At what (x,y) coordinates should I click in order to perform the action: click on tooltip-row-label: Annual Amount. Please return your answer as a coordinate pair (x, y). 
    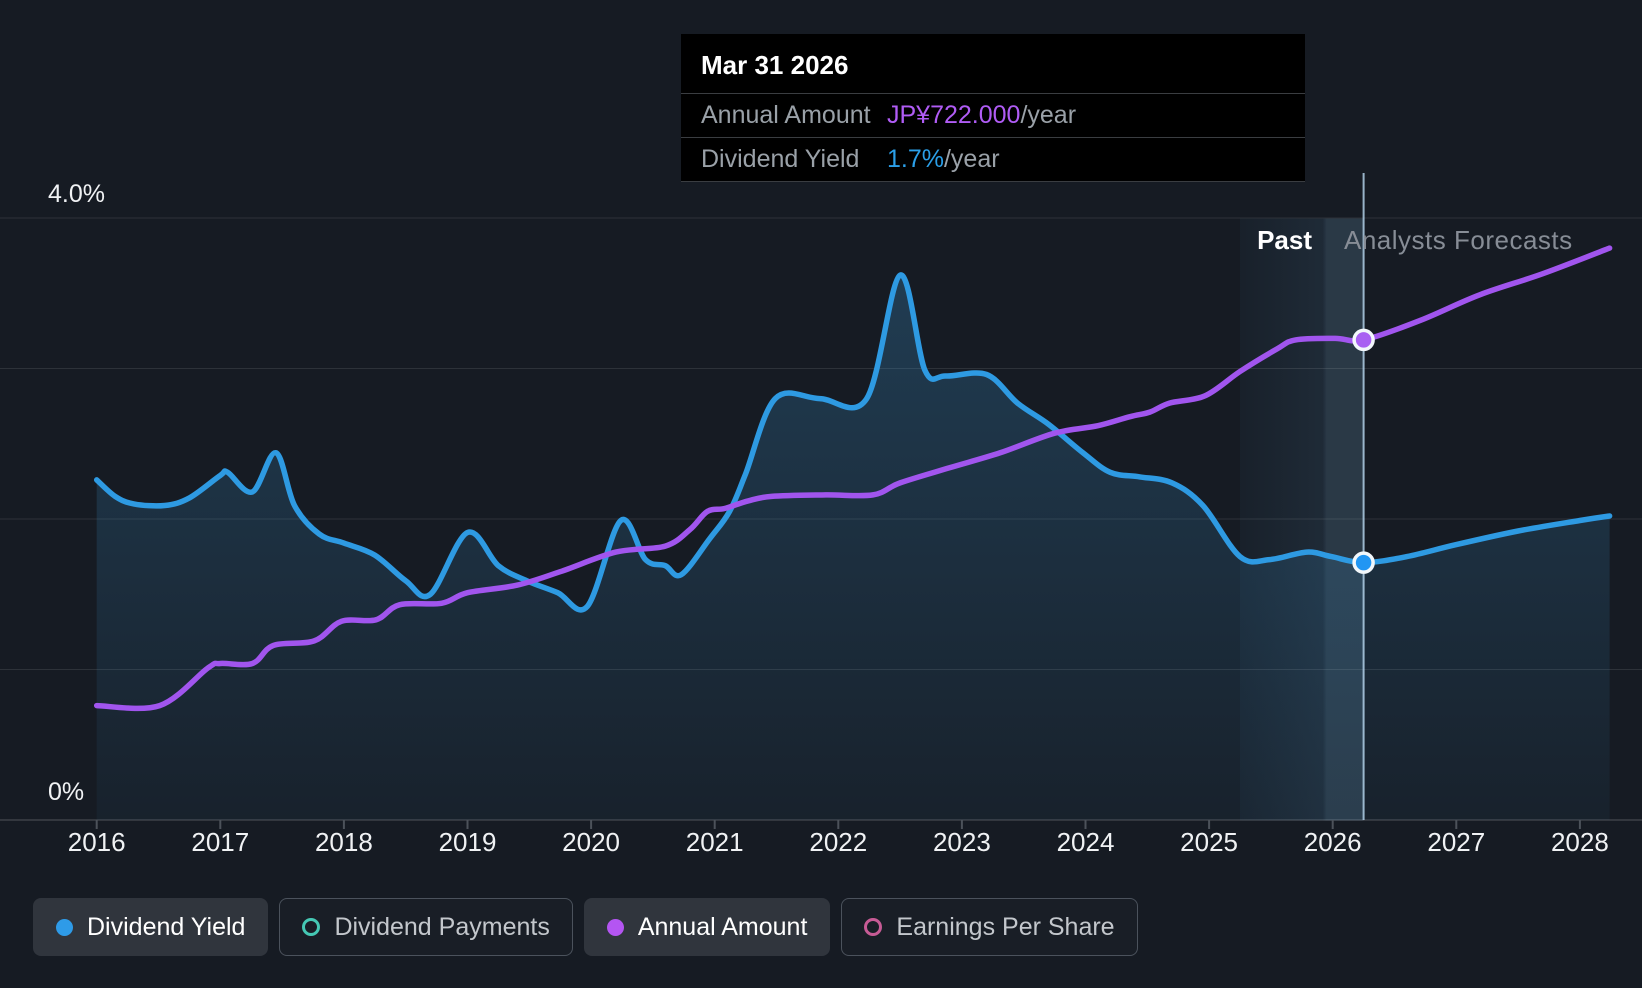
    Looking at the image, I should click on (786, 115).